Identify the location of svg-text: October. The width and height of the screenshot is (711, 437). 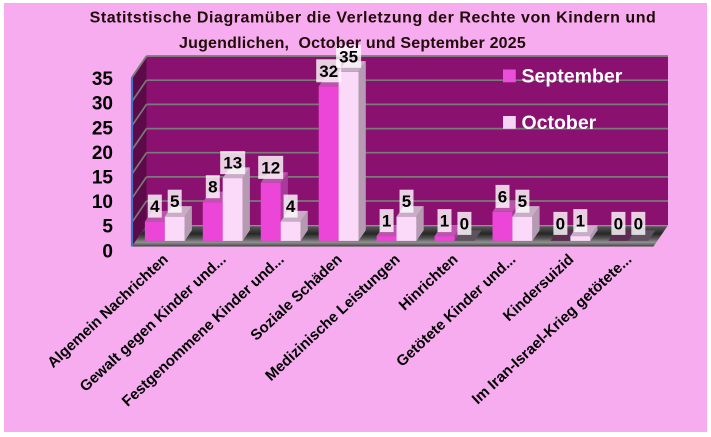
(559, 123).